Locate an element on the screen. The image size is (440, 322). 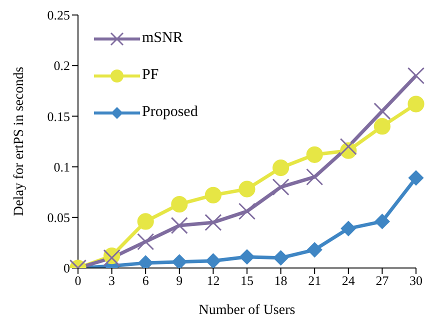
y-tick-label: 0 is located at coordinates (67, 268).